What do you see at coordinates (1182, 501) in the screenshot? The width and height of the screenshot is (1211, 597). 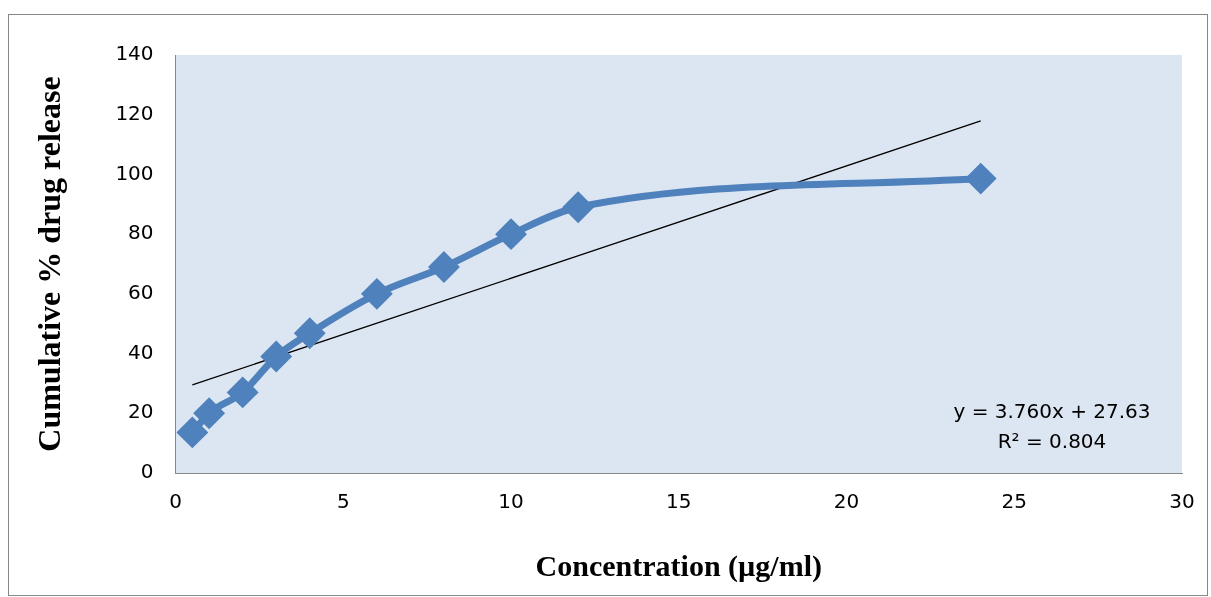 I see `x-tick-label: 30` at bounding box center [1182, 501].